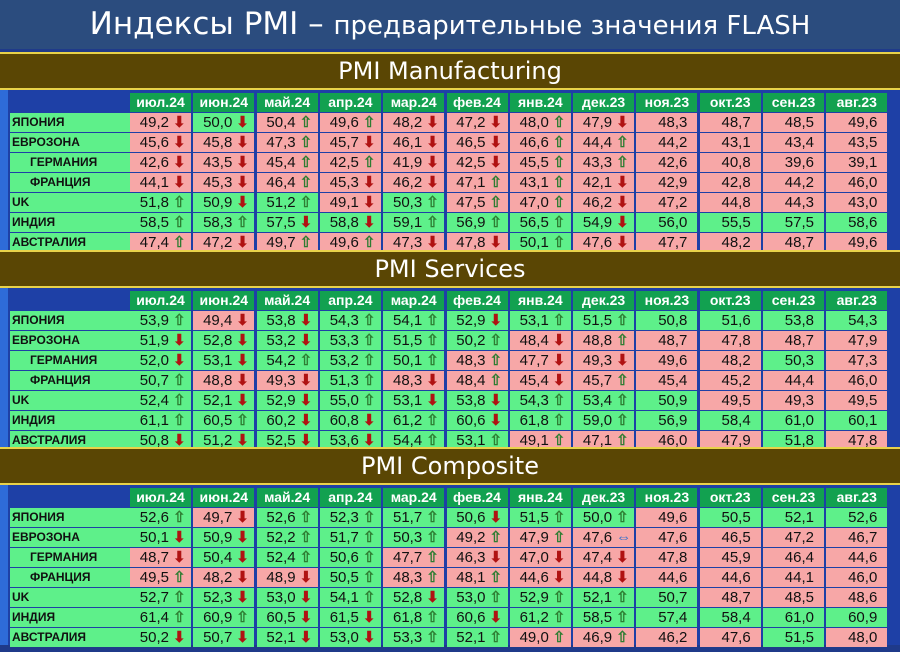  What do you see at coordinates (160, 202) in the screenshot?
I see `value-cell: 51,8 ⇧` at bounding box center [160, 202].